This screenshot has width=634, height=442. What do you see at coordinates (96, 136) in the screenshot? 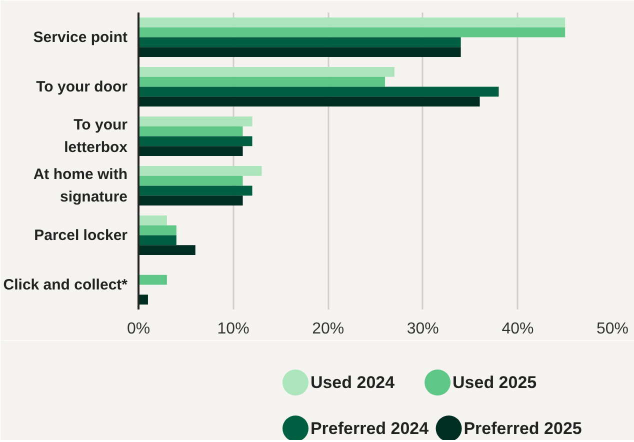
I see `y-tick-label: To your letterbox` at bounding box center [96, 136].